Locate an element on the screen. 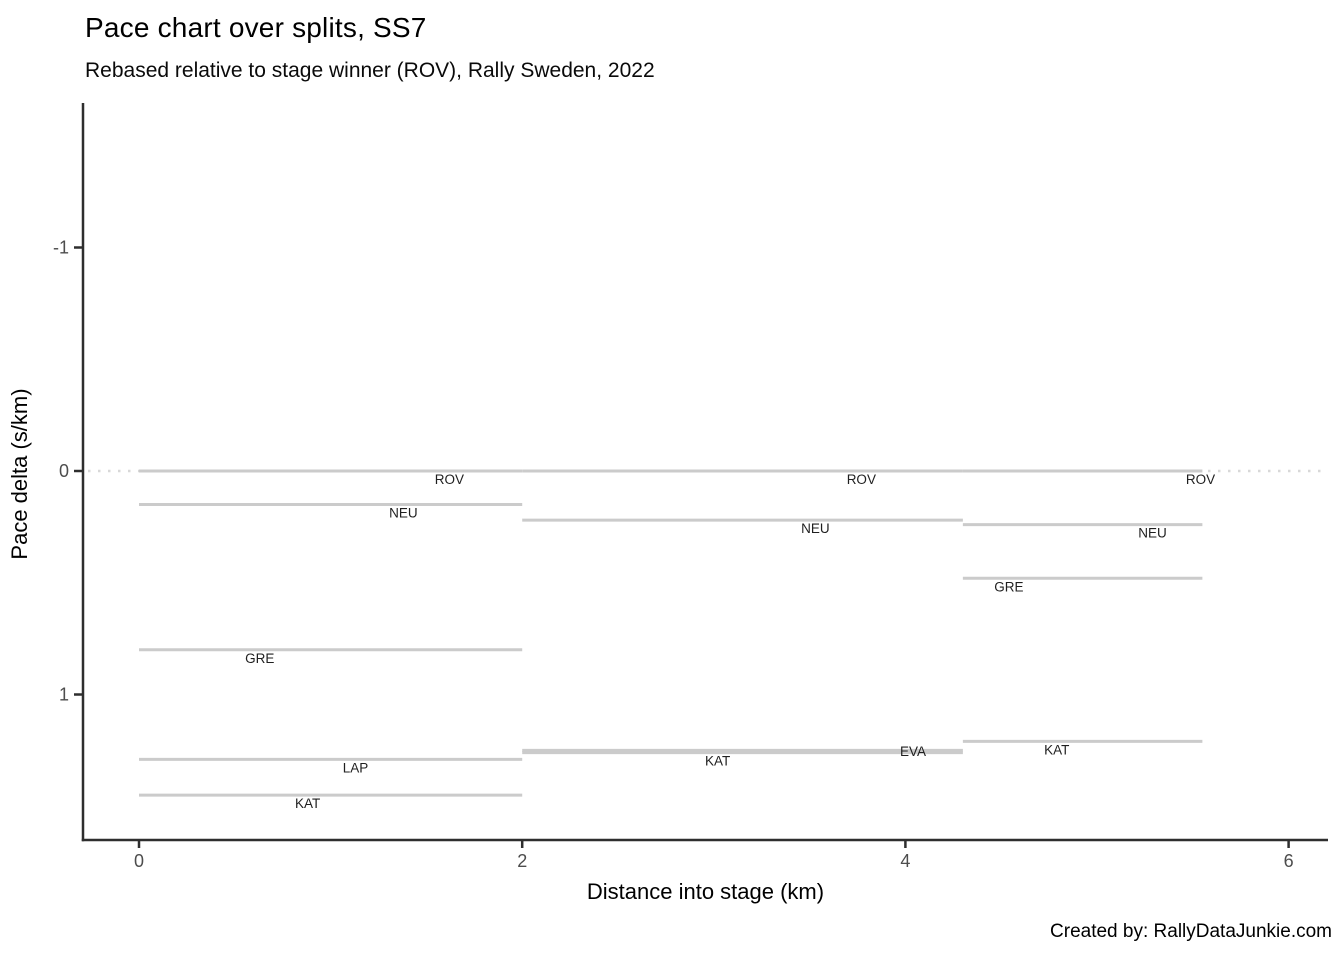  driver-label-NEU-1: NEU is located at coordinates (815, 528).